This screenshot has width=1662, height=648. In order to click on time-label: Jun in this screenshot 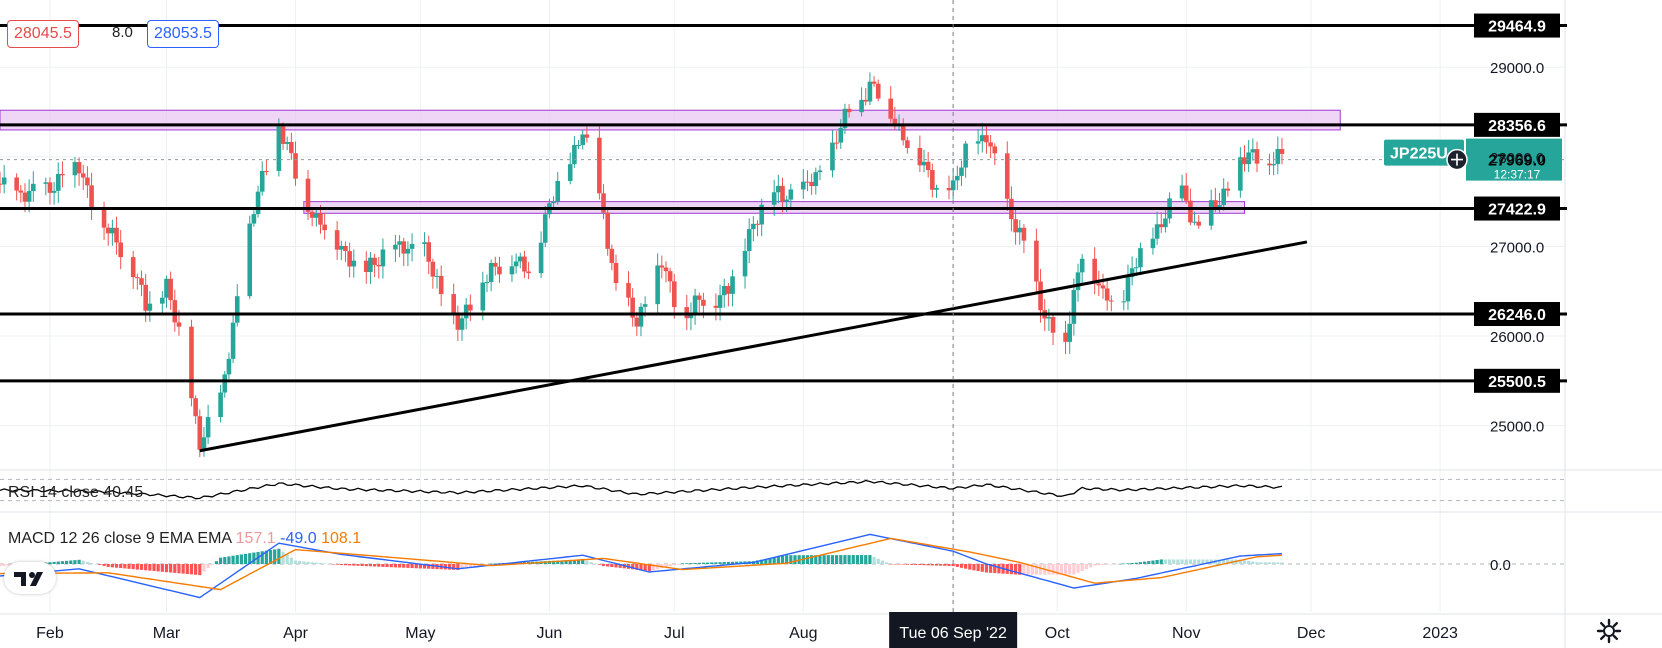, I will do `click(550, 633)`.